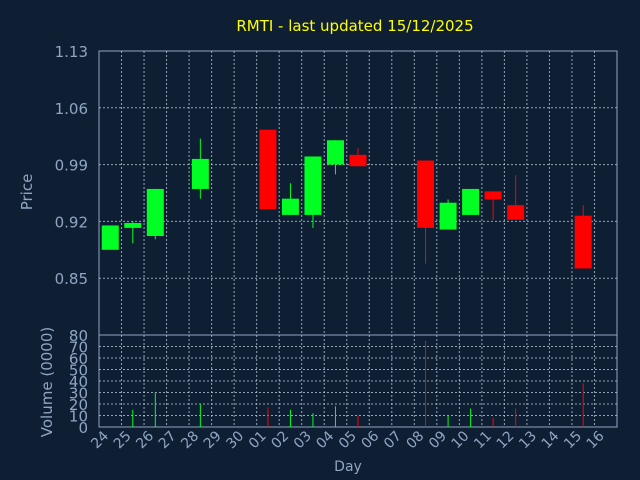  I want to click on x-tick-label: 12, so click(506, 440).